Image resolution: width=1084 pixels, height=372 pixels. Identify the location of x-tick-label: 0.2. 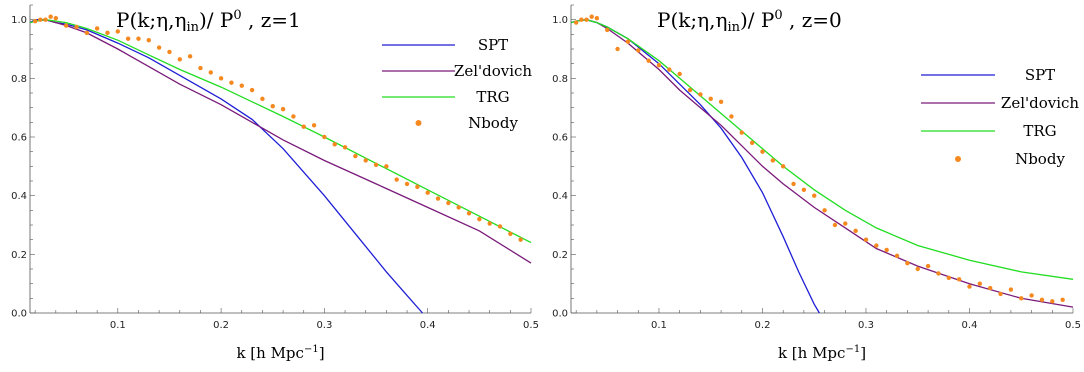
(763, 325).